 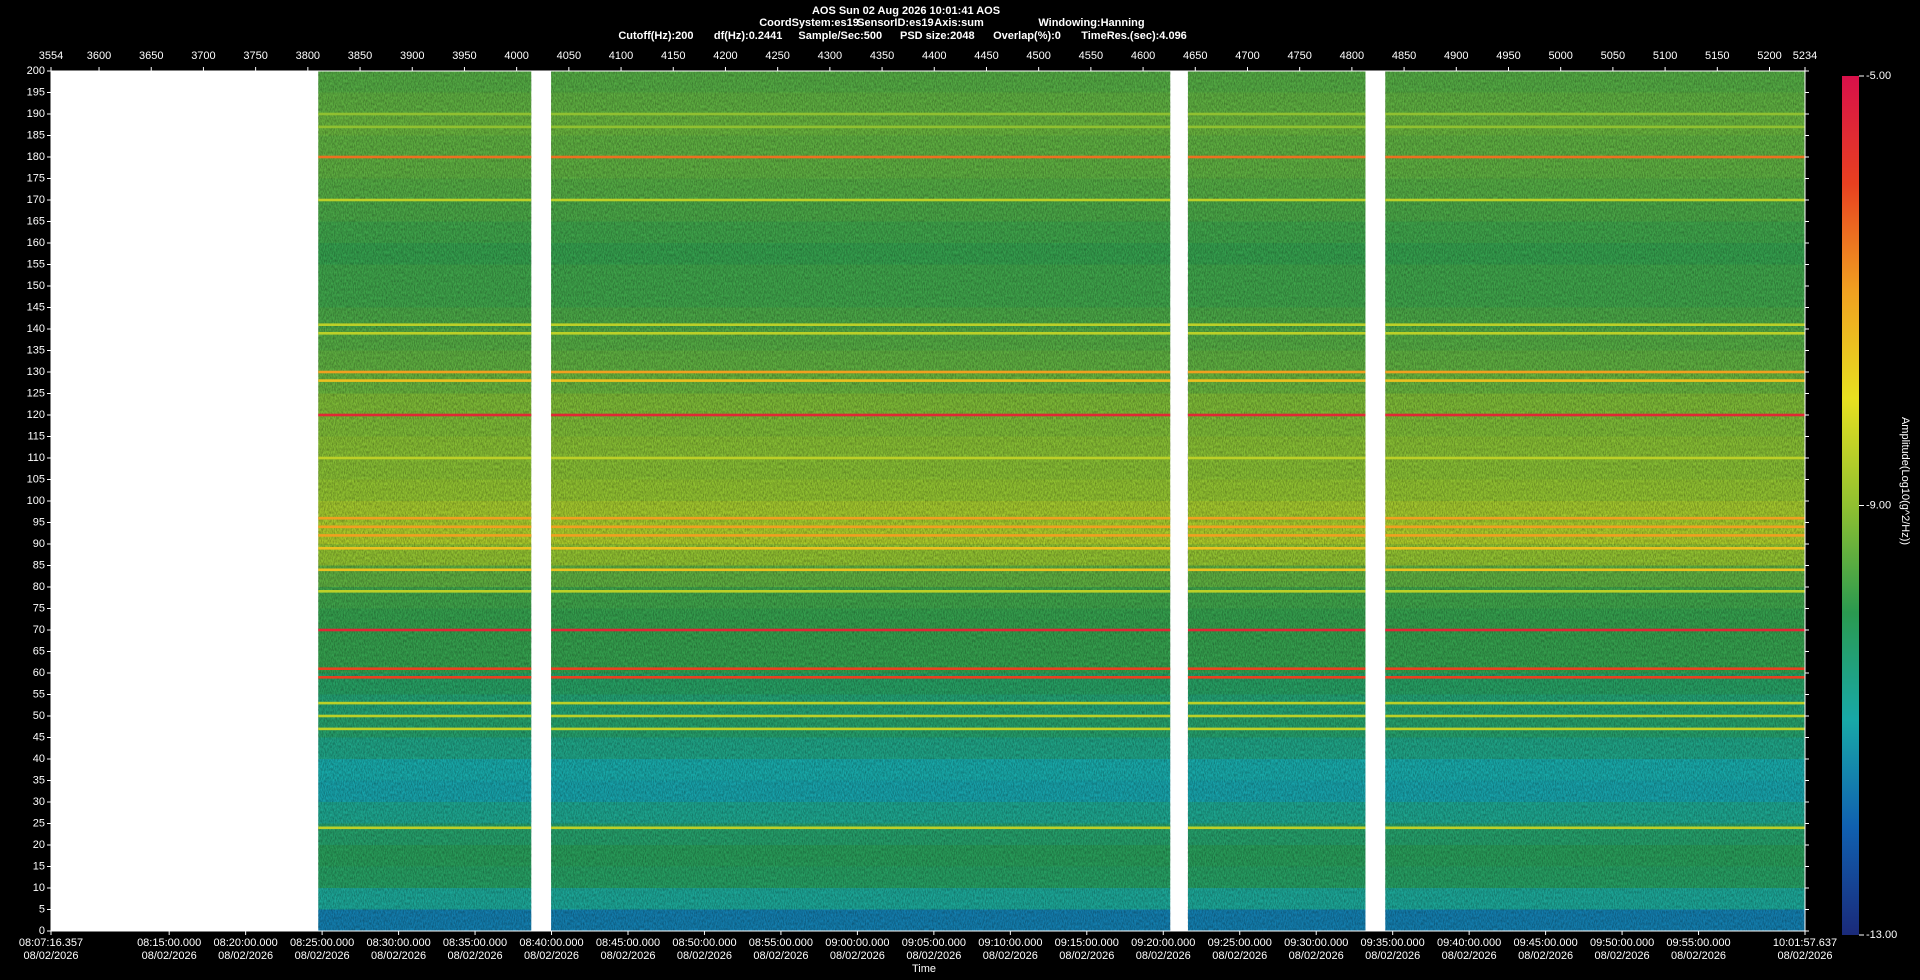 What do you see at coordinates (673, 56) in the screenshot?
I see `x-tick-label: 4150` at bounding box center [673, 56].